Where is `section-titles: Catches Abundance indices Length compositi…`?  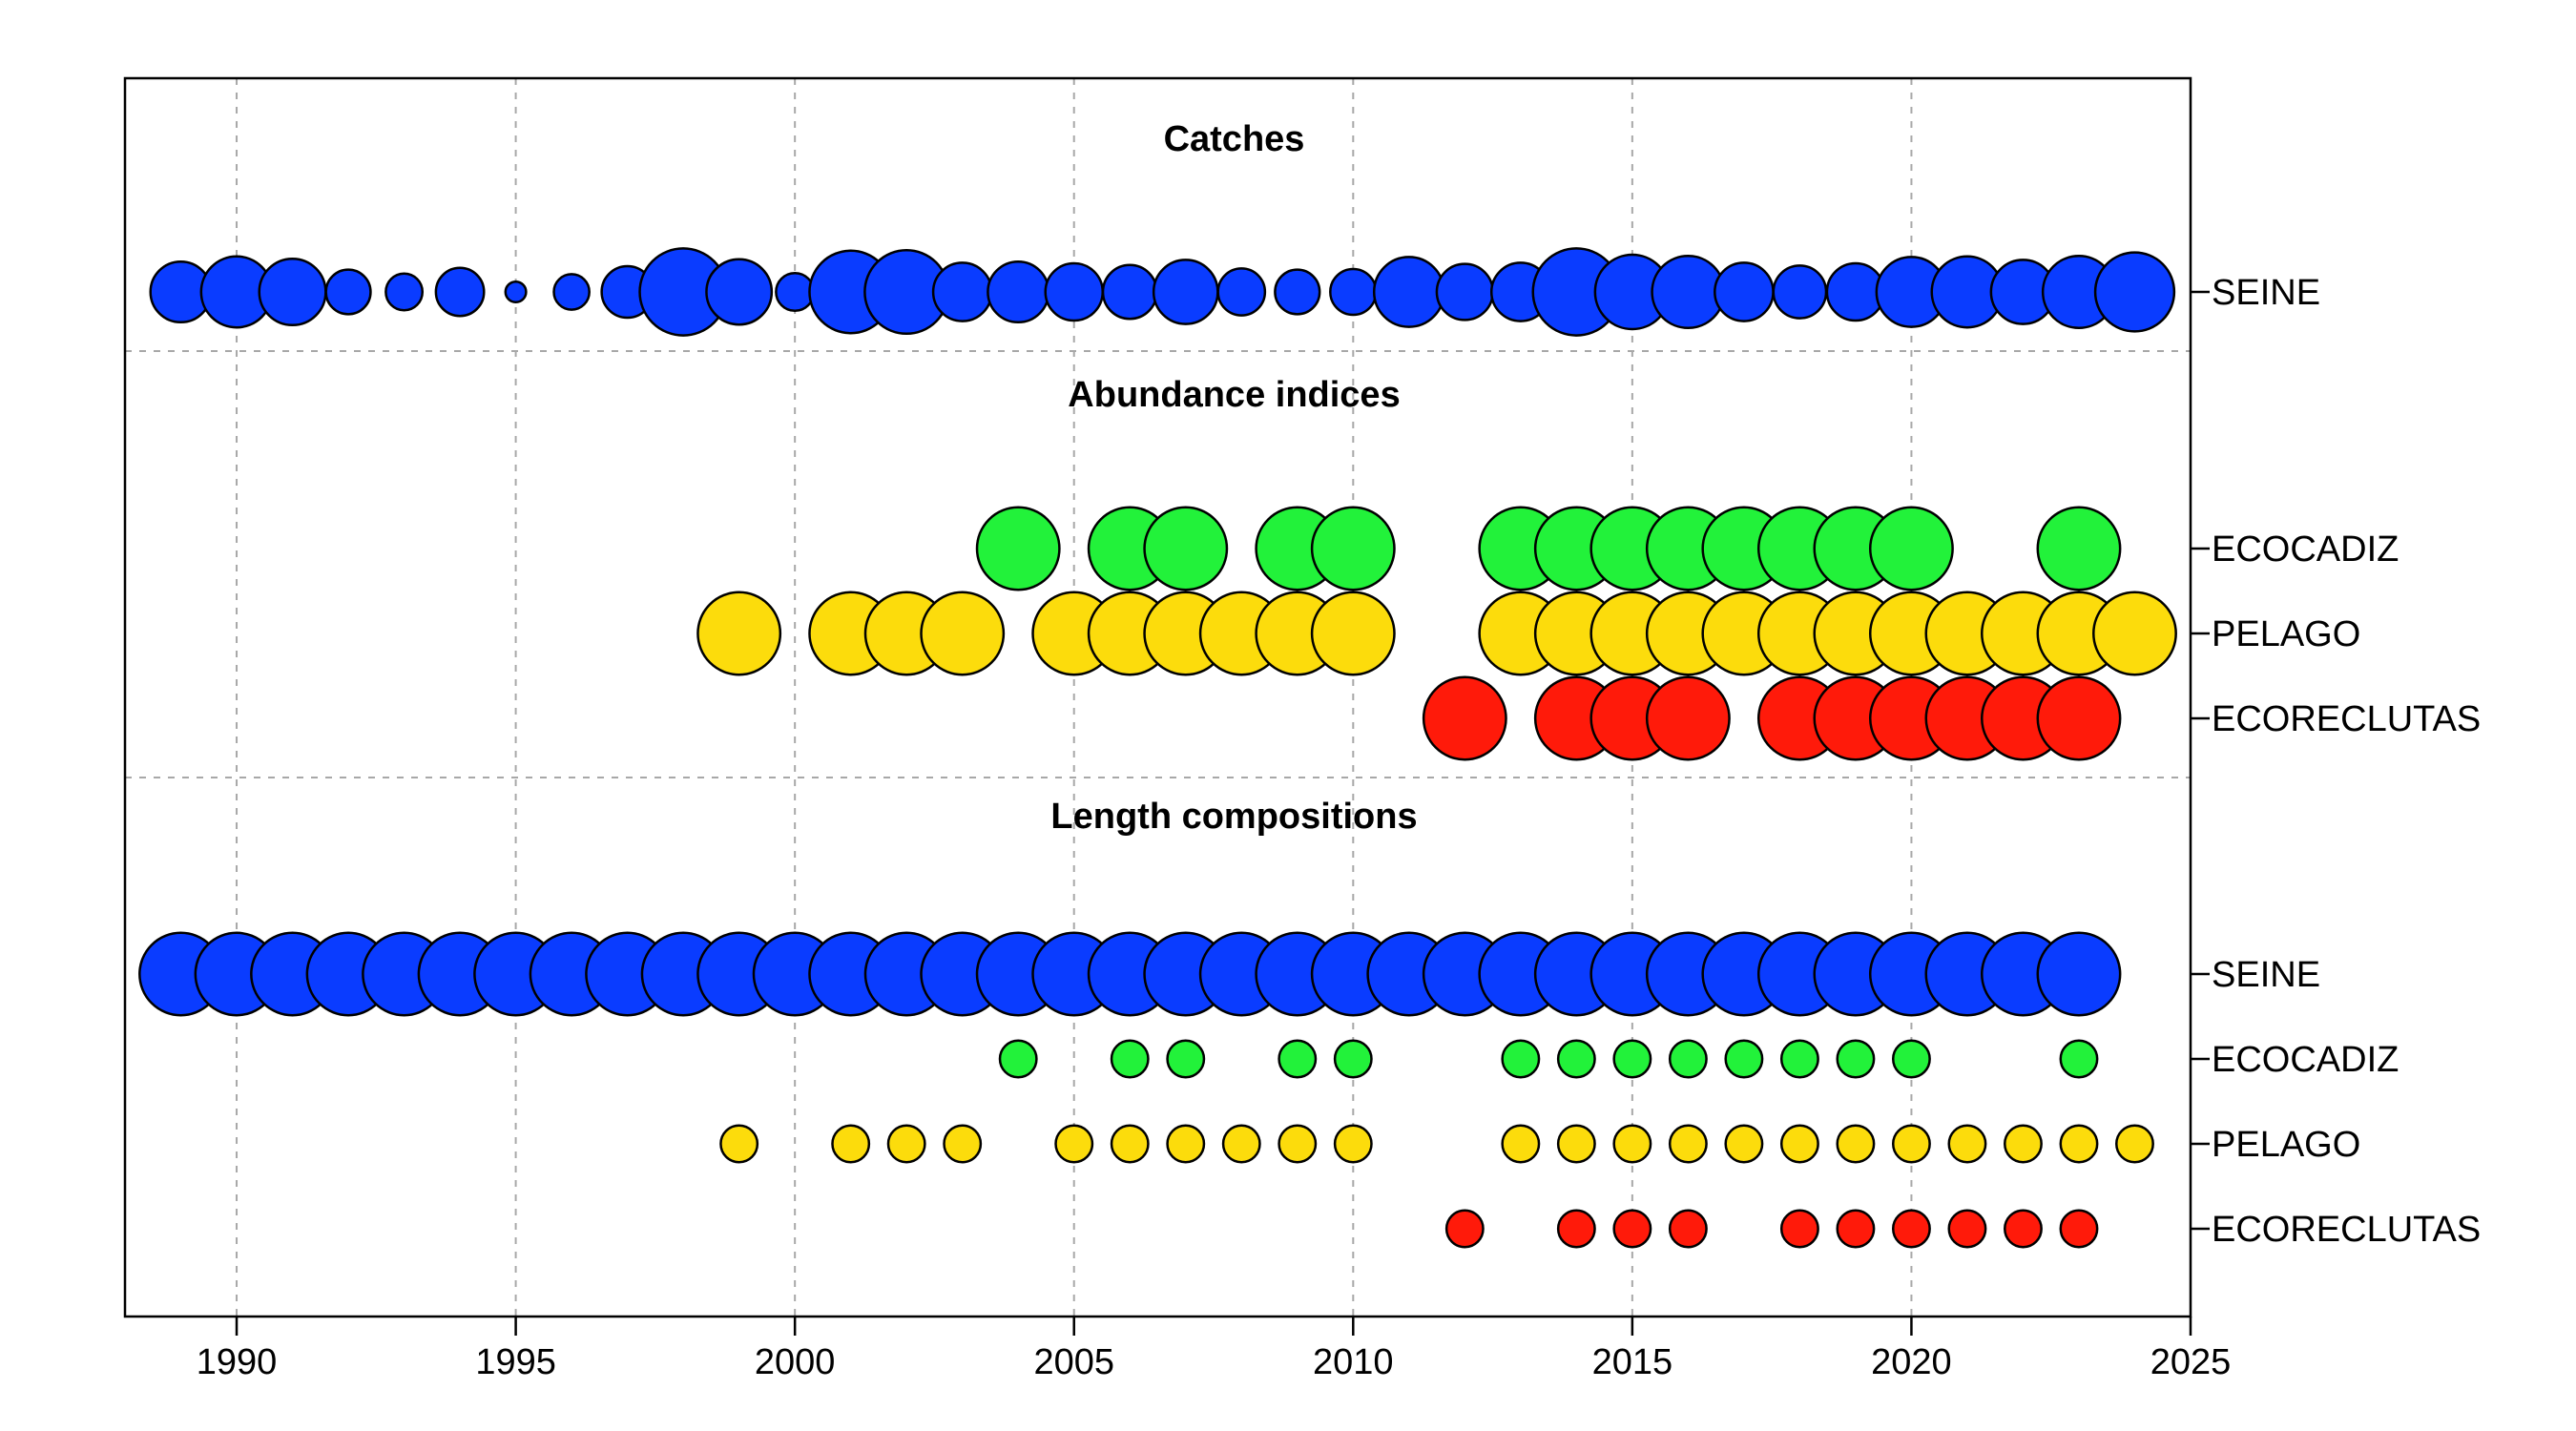
section-titles: Catches Abundance indices Length compositi… is located at coordinates (1233, 478).